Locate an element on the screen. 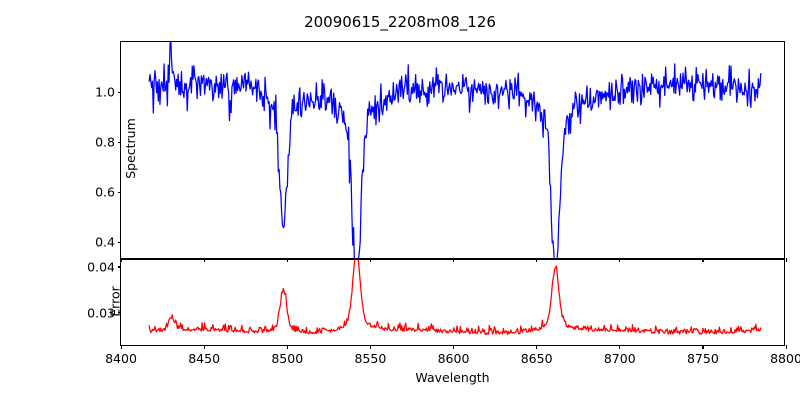 This screenshot has width=800, height=400. x-tick-label: 8700 is located at coordinates (619, 358).